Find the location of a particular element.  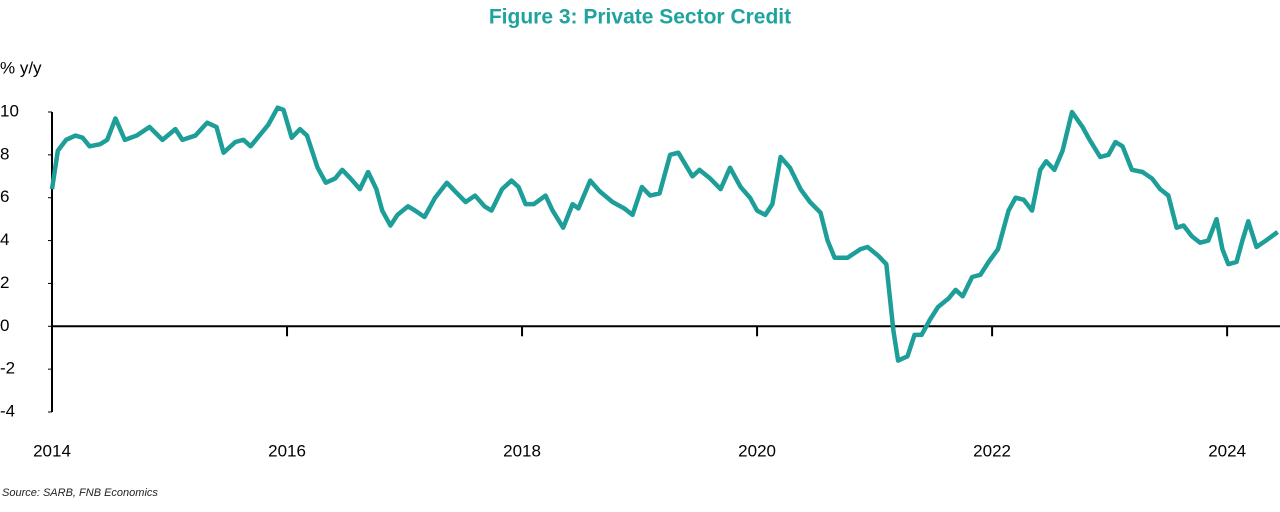

y-tick-label: 8 is located at coordinates (4, 153).